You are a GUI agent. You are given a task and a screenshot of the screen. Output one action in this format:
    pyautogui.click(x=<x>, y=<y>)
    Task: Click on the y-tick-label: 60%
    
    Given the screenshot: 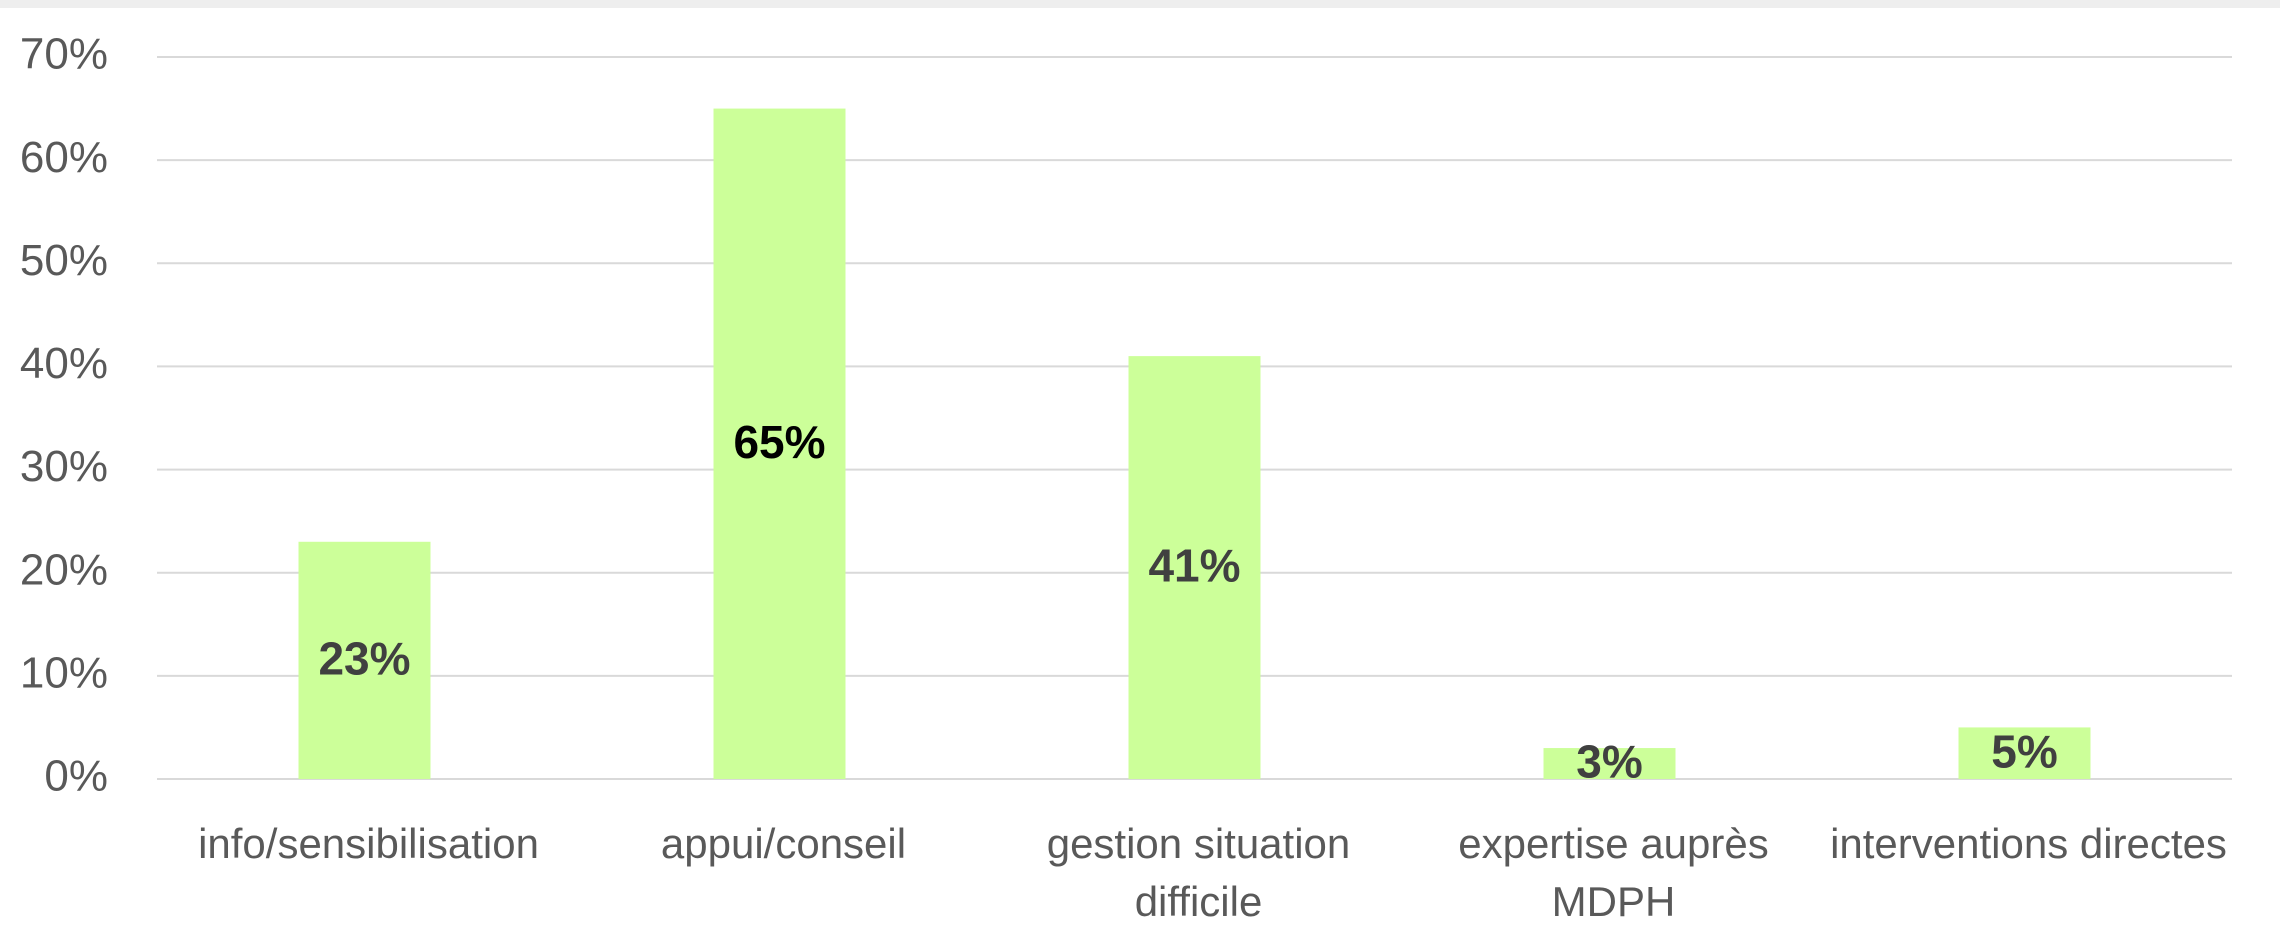 What is the action you would take?
    pyautogui.click(x=64, y=157)
    